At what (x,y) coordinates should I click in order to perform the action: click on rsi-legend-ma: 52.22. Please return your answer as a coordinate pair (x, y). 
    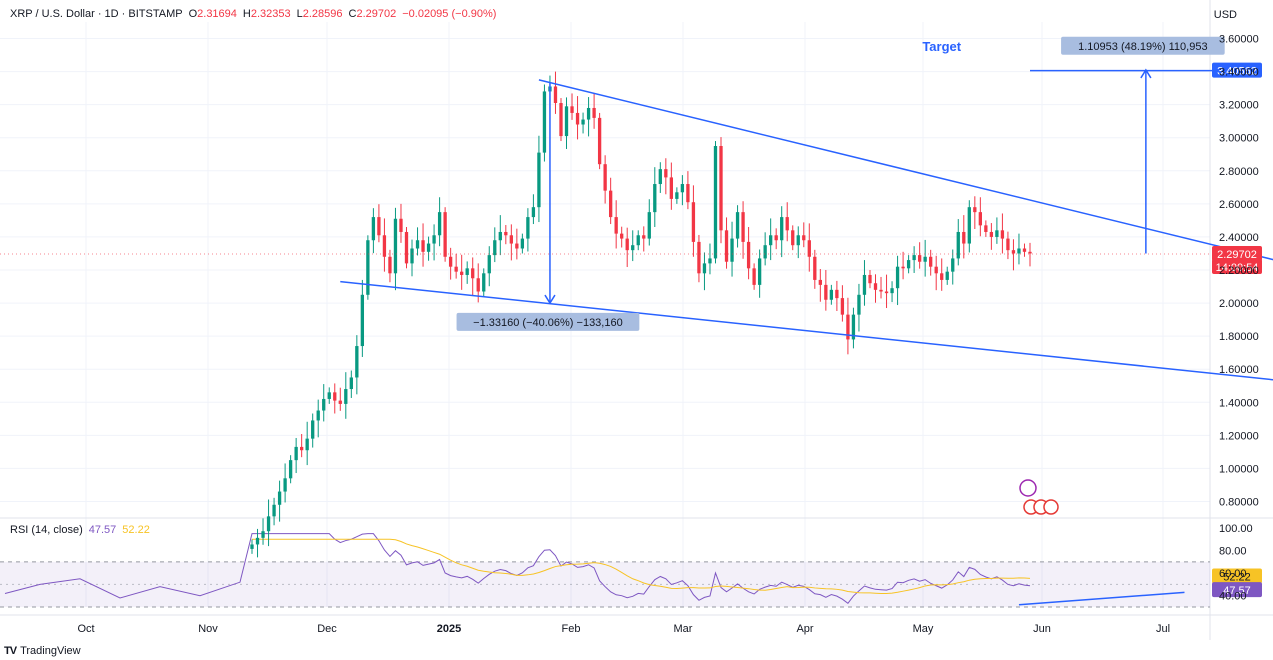
    Looking at the image, I should click on (136, 530).